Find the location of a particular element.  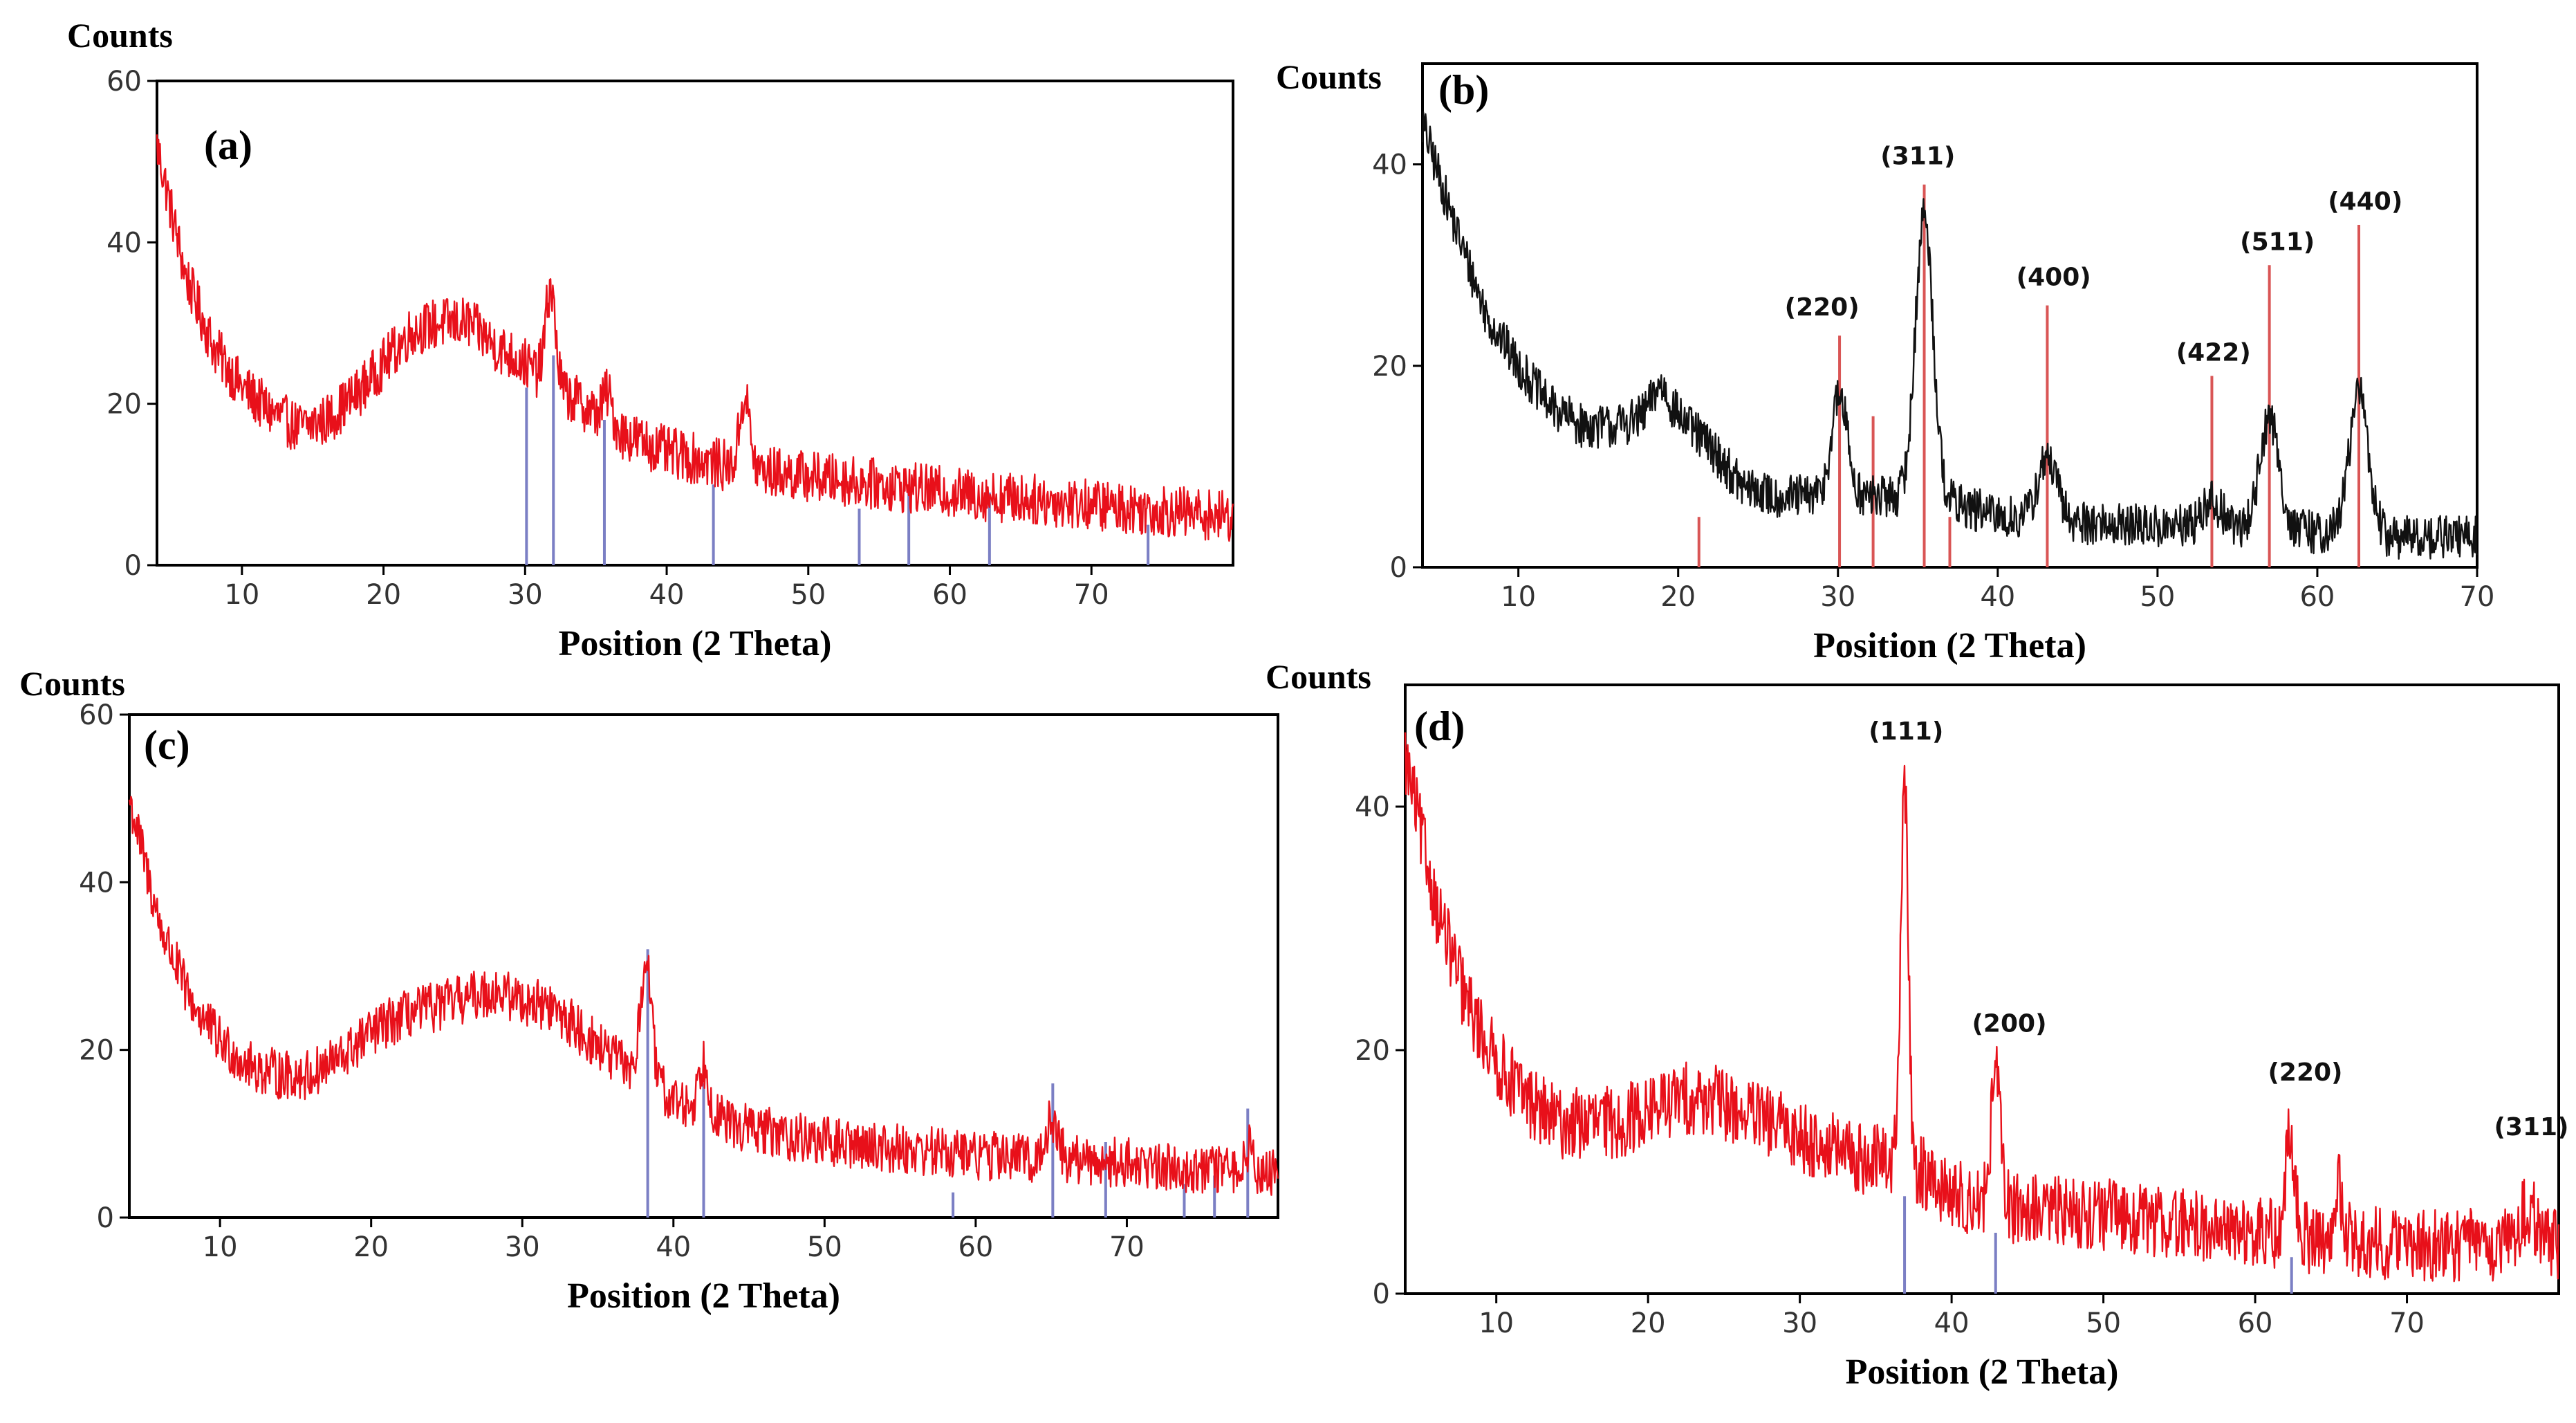

hkl-label: (511) is located at coordinates (2278, 242).